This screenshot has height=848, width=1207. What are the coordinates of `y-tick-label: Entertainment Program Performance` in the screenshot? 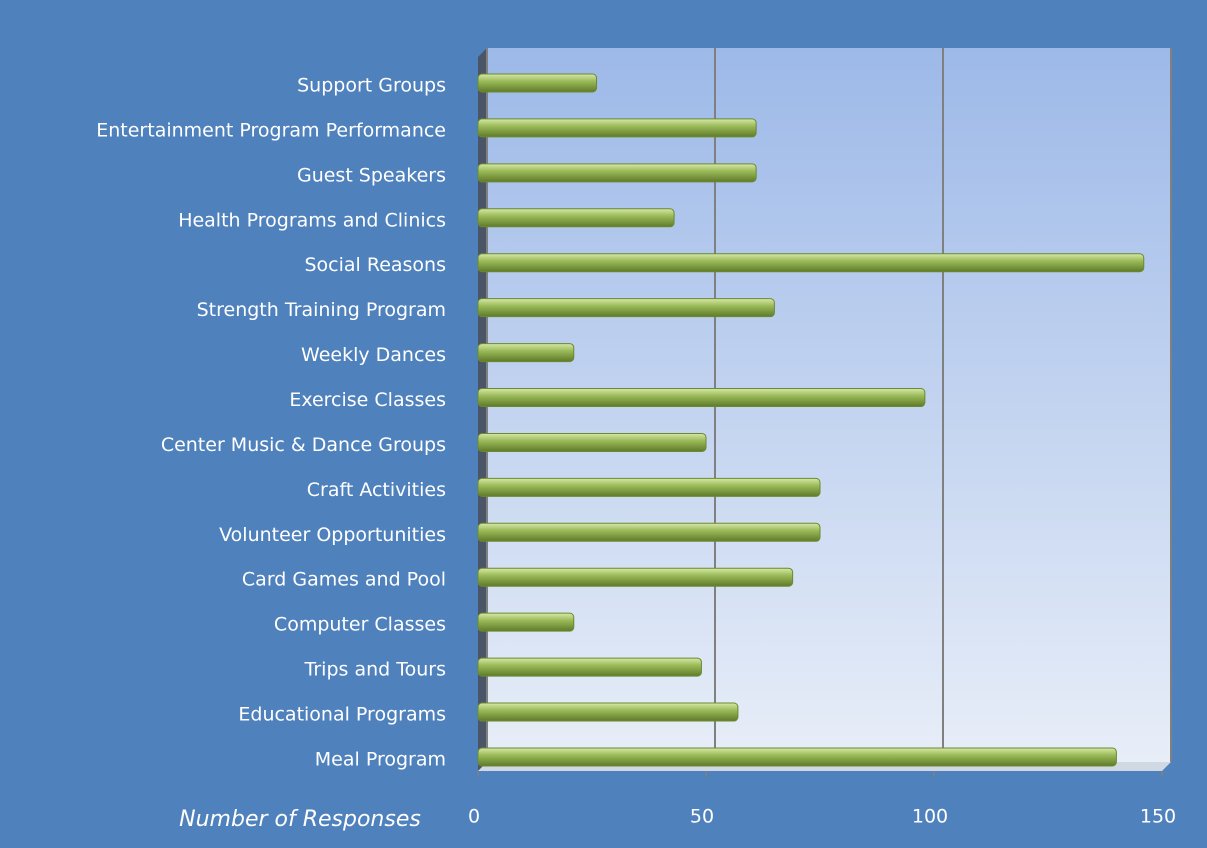 It's located at (271, 130).